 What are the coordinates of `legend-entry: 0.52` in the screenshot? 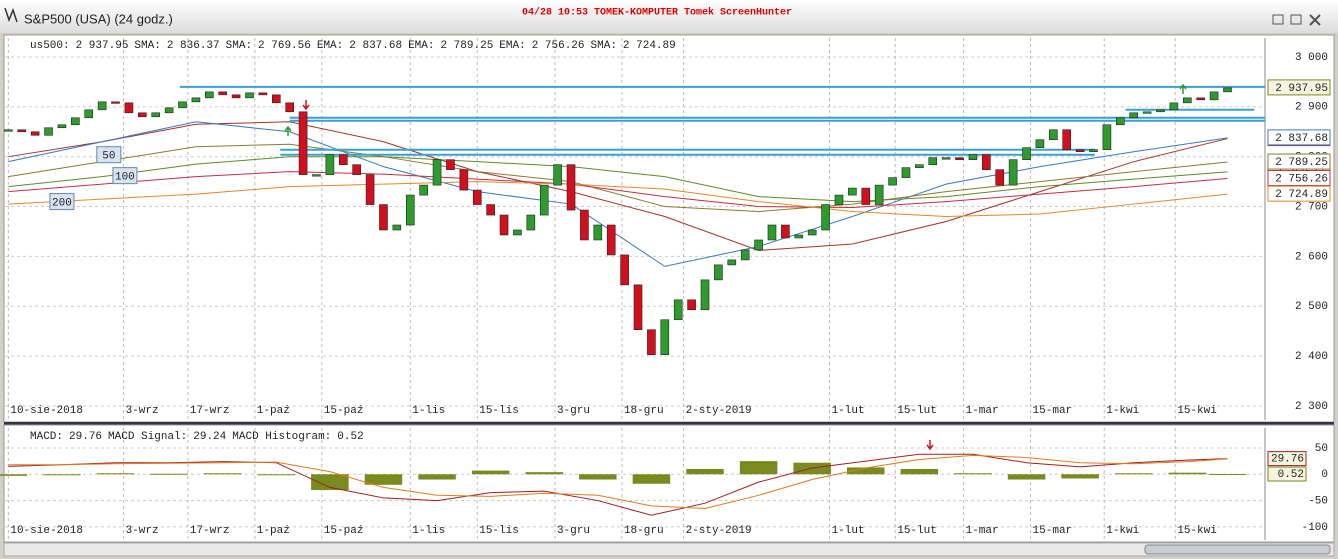 It's located at (350, 437).